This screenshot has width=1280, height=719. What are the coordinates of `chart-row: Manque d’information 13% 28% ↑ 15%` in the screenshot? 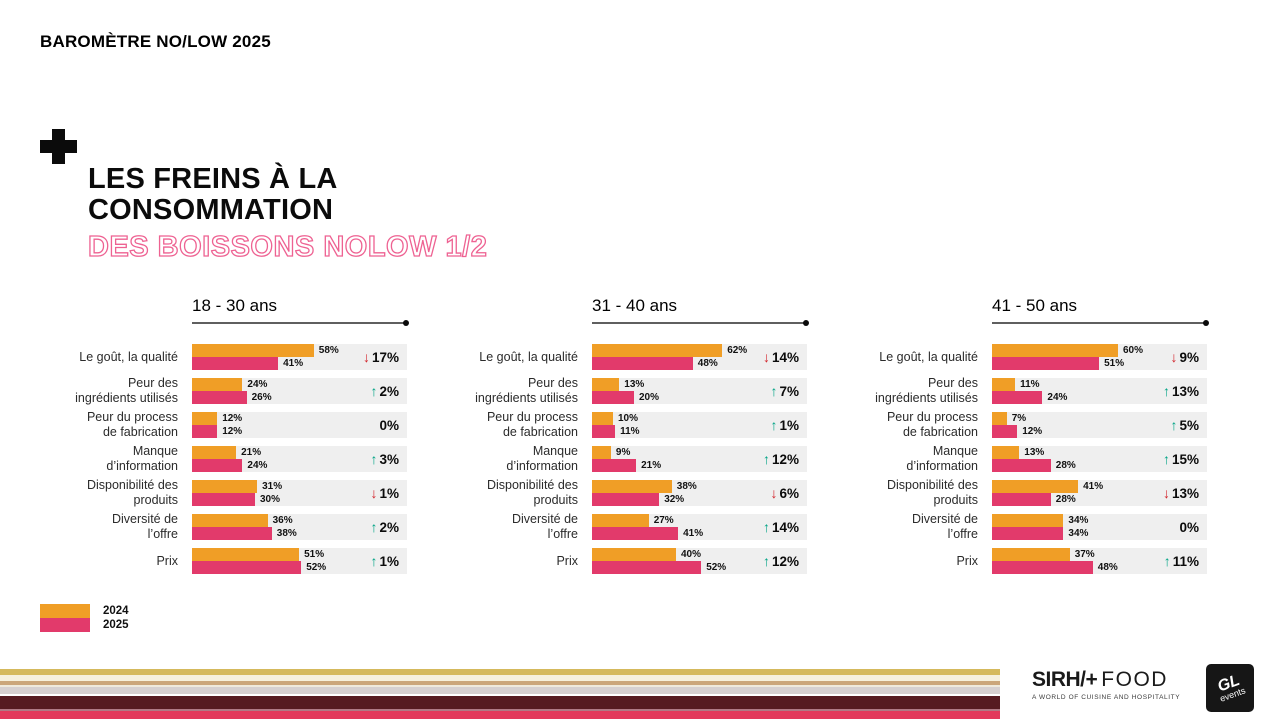 It's located at (1017, 458).